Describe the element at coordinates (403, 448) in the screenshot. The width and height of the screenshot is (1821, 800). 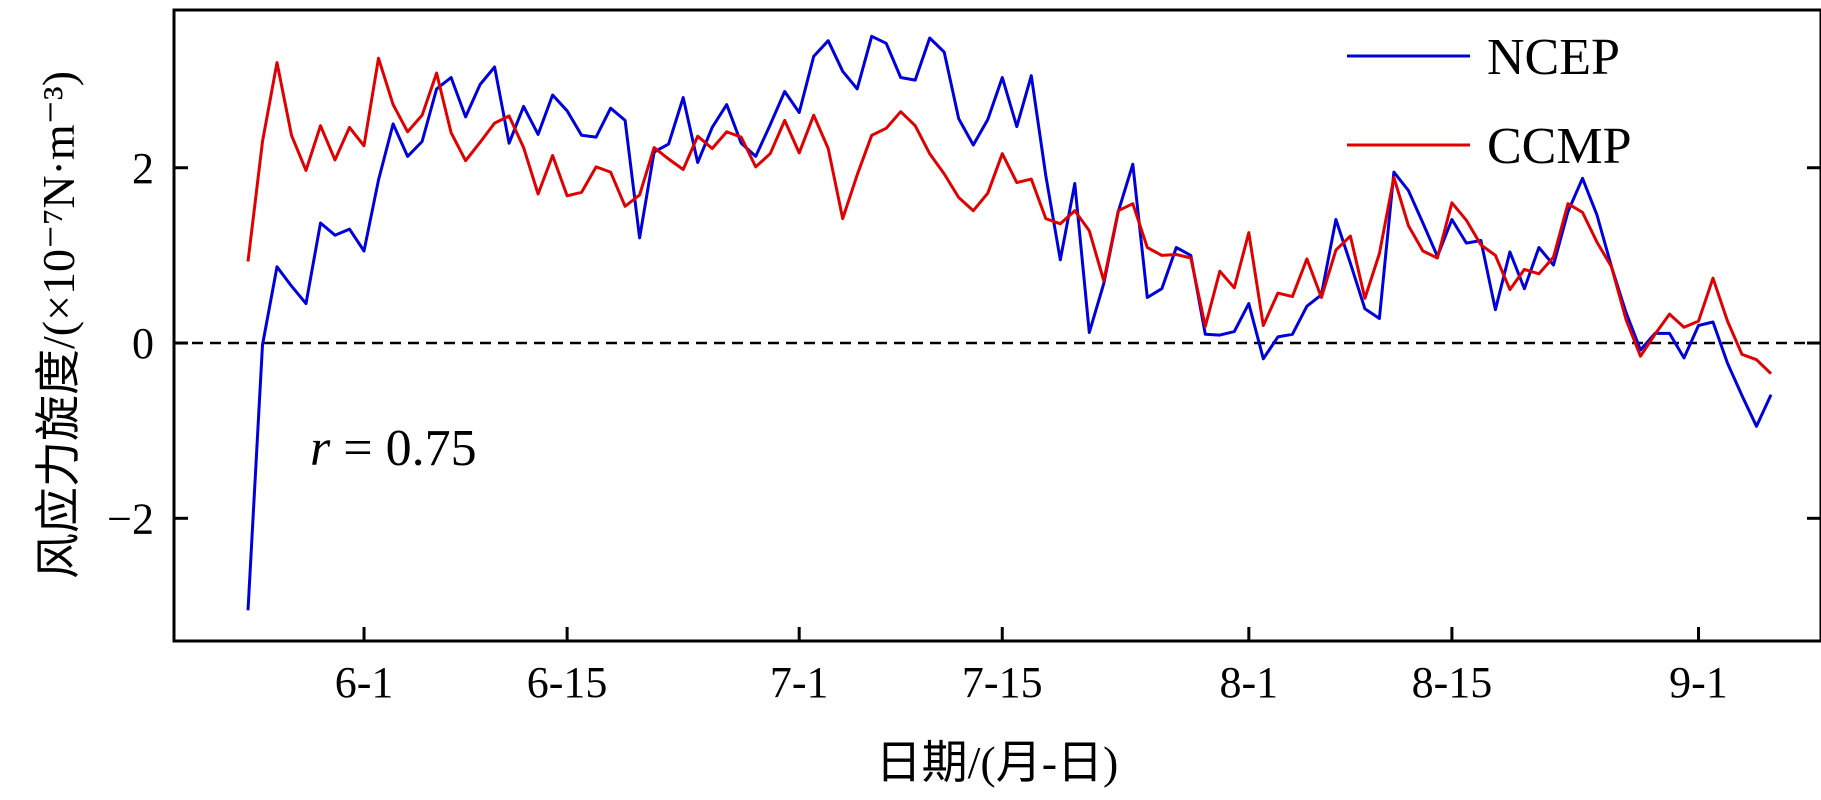
I see `correlation-value: = 0.75` at that location.